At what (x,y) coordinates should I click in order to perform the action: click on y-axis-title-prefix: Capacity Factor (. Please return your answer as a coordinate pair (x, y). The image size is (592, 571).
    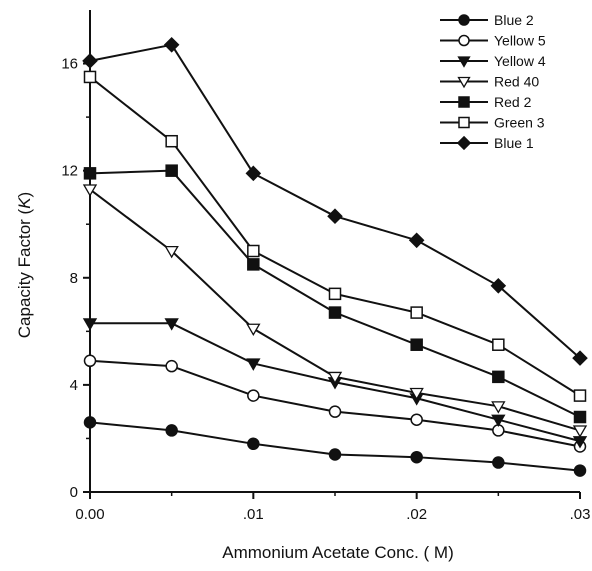
    Looking at the image, I should click on (24, 273).